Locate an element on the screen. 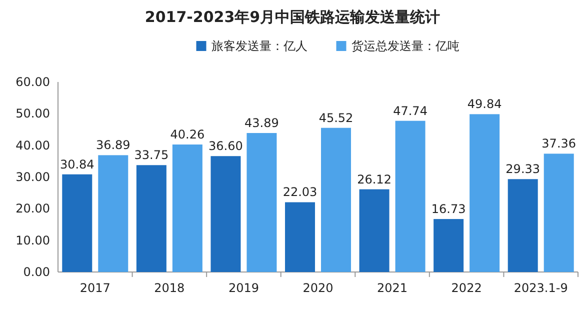  y-tick-label: 40.00 is located at coordinates (33, 145).